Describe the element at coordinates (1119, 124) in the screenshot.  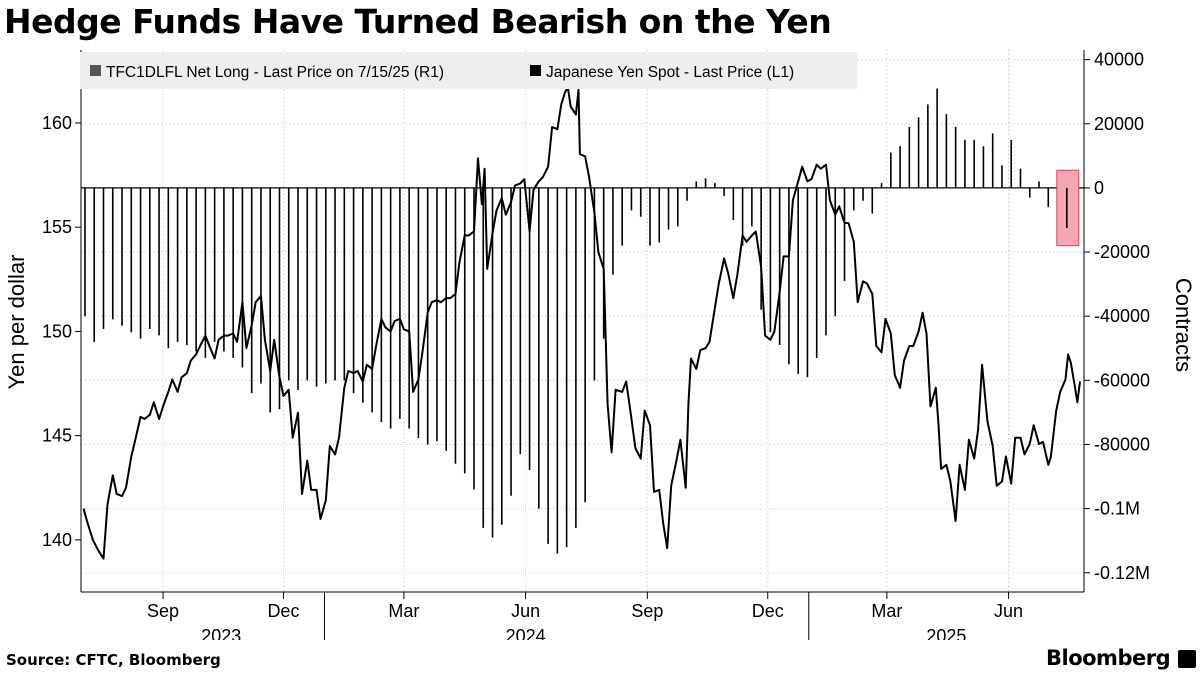
I see `right-tick-label: 20000` at that location.